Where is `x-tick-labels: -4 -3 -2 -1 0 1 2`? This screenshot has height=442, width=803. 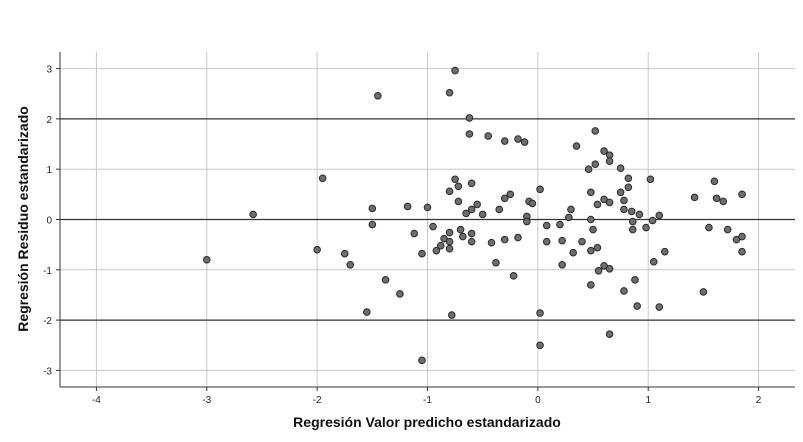
x-tick-labels: -4 -3 -2 -1 0 1 2 is located at coordinates (427, 400).